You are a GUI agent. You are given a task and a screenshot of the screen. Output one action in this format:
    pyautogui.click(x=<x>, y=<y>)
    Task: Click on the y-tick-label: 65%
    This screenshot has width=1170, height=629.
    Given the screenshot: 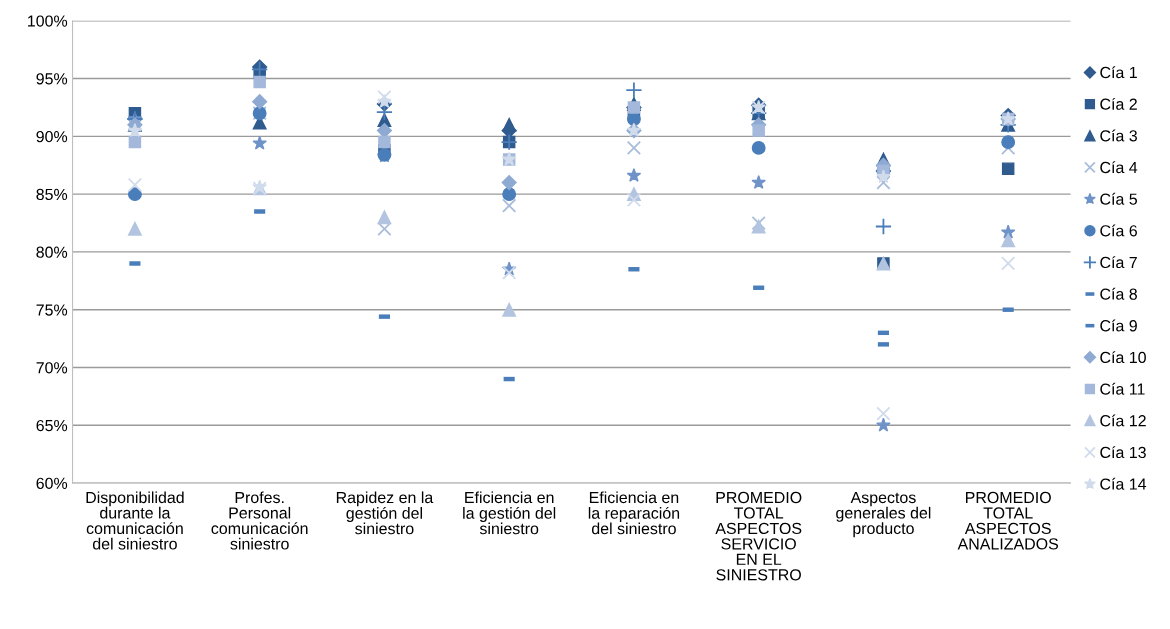 What is the action you would take?
    pyautogui.click(x=52, y=425)
    